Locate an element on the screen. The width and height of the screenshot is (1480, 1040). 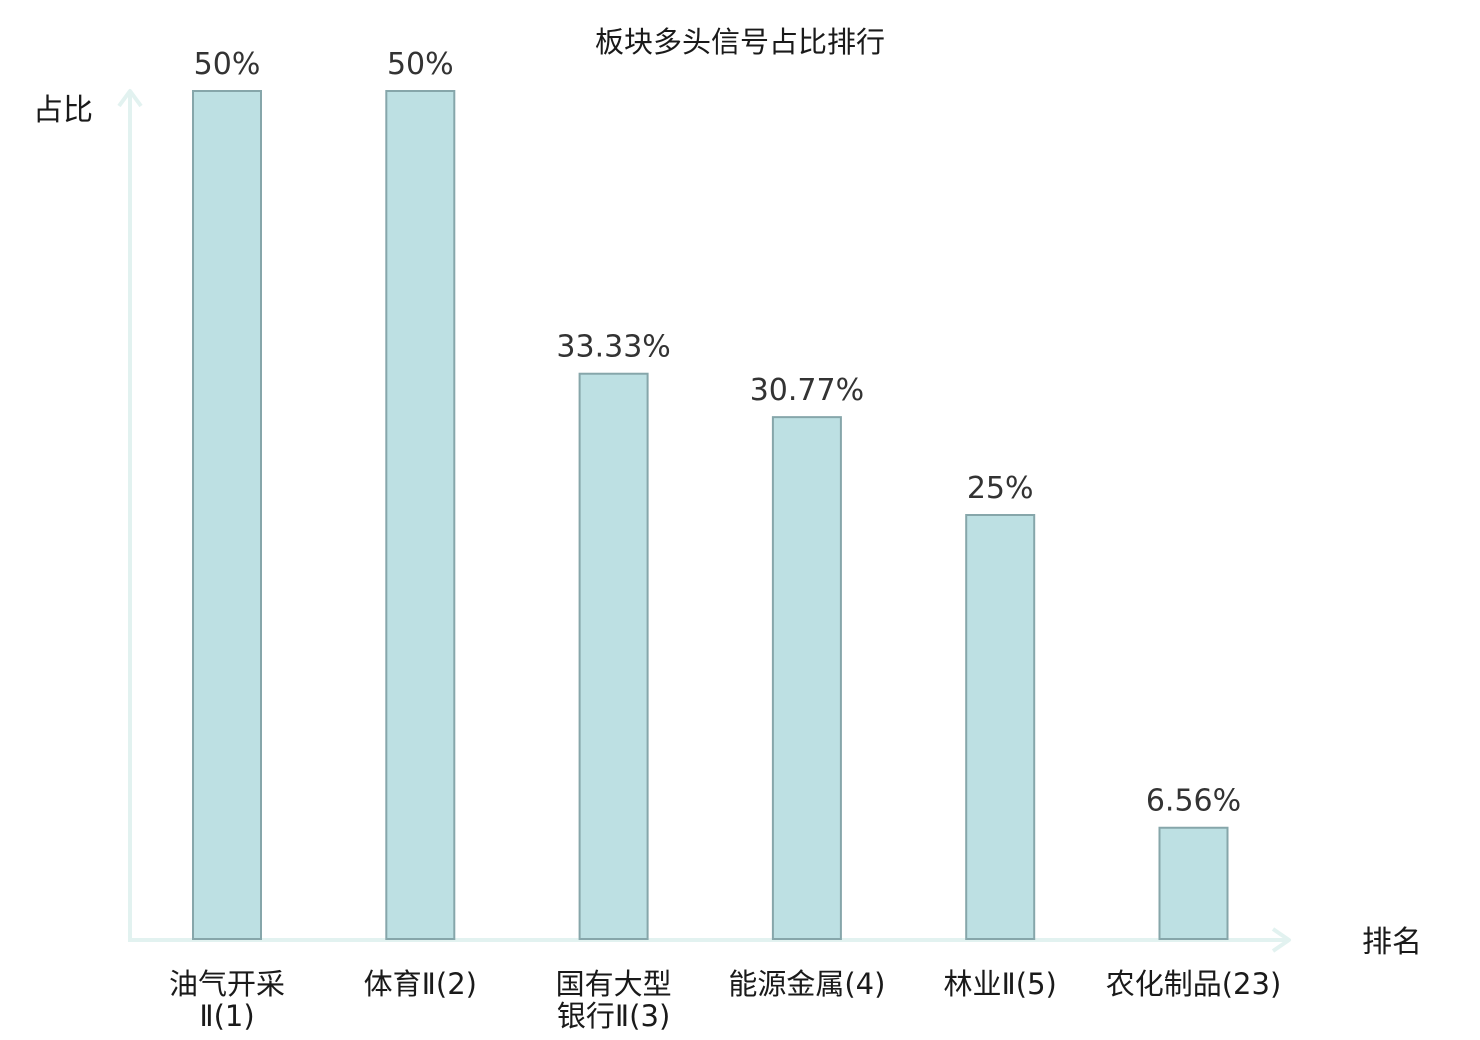
x-tick-label: 农化制品(23) is located at coordinates (1194, 984).